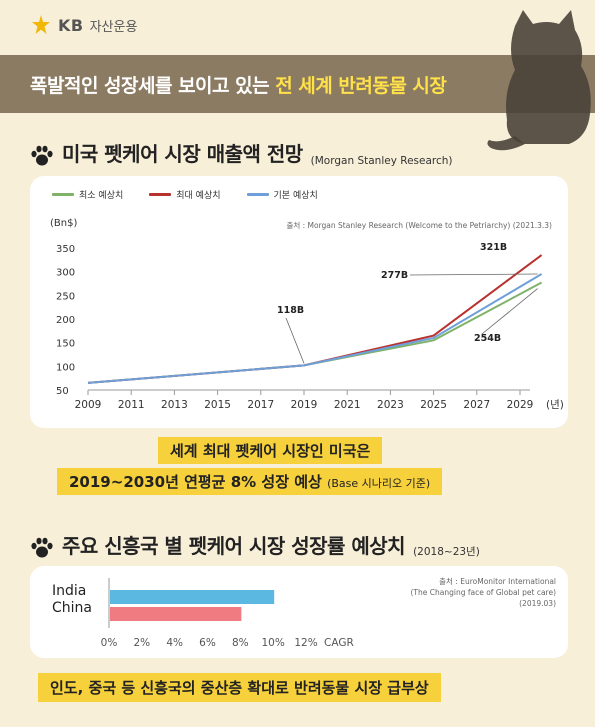 The height and width of the screenshot is (727, 595). I want to click on bar-x-tick-label: 0%, so click(109, 643).